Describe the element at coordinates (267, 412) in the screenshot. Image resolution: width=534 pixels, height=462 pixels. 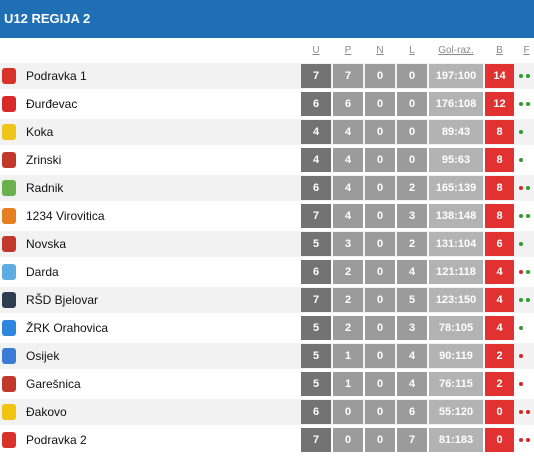
I see `table-row: Đakovo 6 0 0 6 55:120 0` at that location.